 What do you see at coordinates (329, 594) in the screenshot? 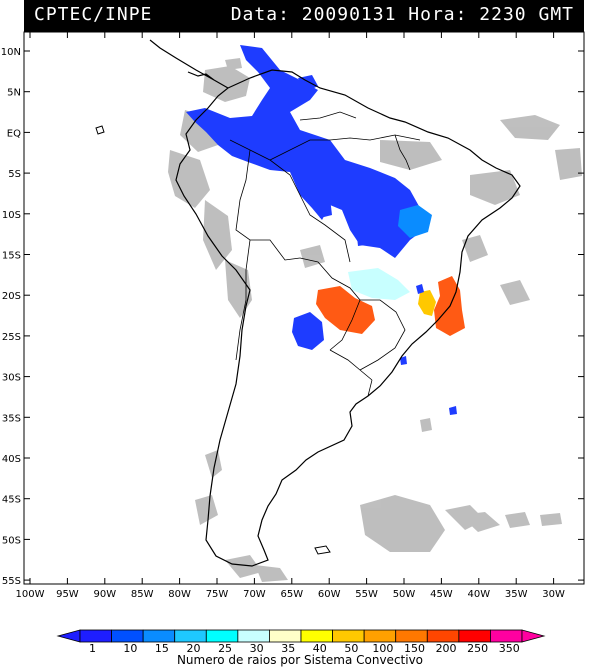
I see `lon-label: 60W` at bounding box center [329, 594].